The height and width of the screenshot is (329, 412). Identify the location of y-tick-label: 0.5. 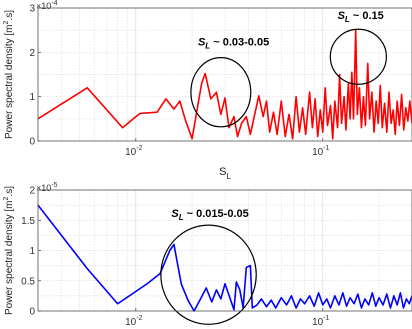
(28, 281).